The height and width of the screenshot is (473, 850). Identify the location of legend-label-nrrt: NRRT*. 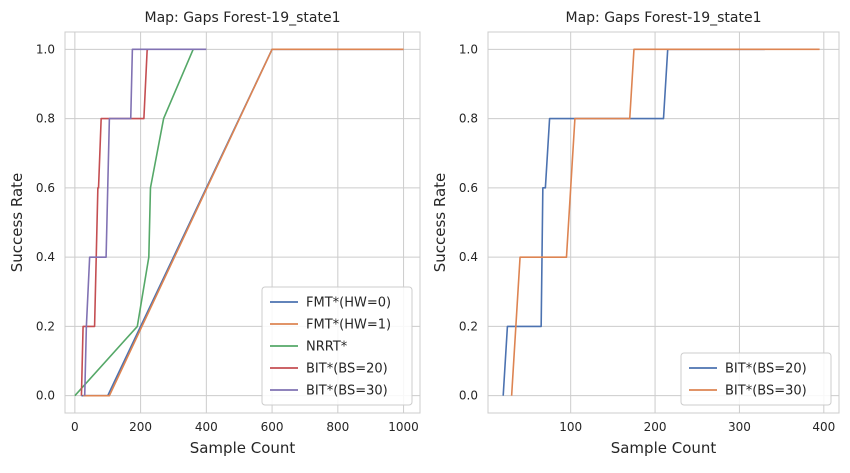
(327, 347).